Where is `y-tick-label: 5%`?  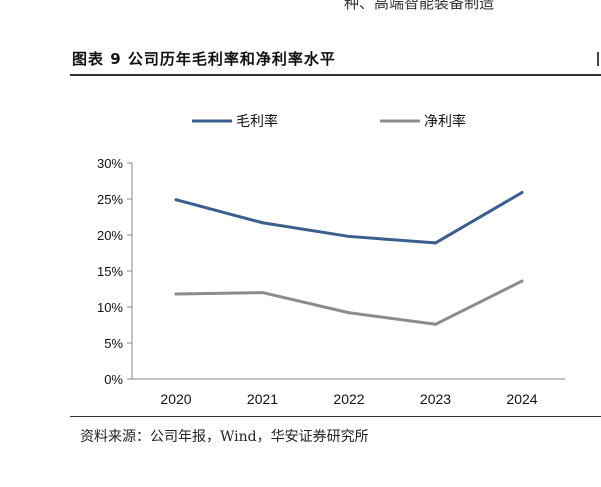
y-tick-label: 5% is located at coordinates (113, 343).